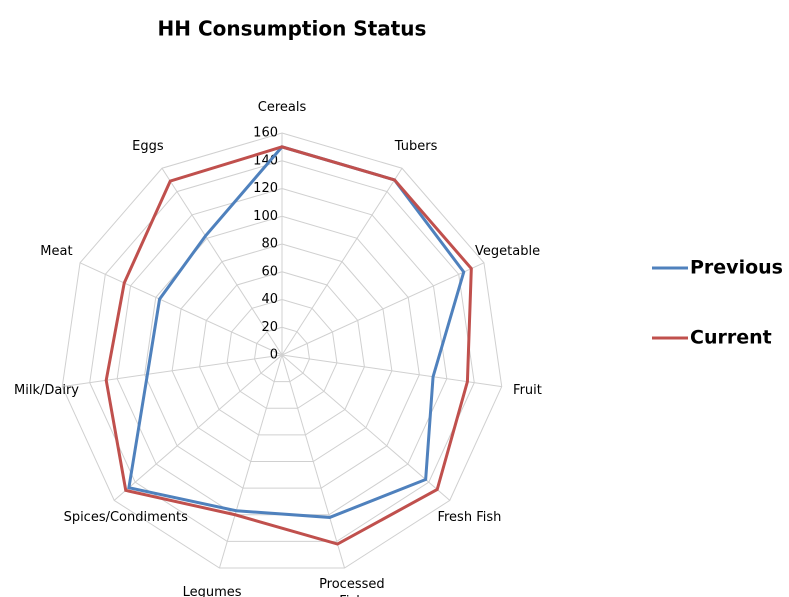  I want to click on category-label: Fresh Fish, so click(469, 517).